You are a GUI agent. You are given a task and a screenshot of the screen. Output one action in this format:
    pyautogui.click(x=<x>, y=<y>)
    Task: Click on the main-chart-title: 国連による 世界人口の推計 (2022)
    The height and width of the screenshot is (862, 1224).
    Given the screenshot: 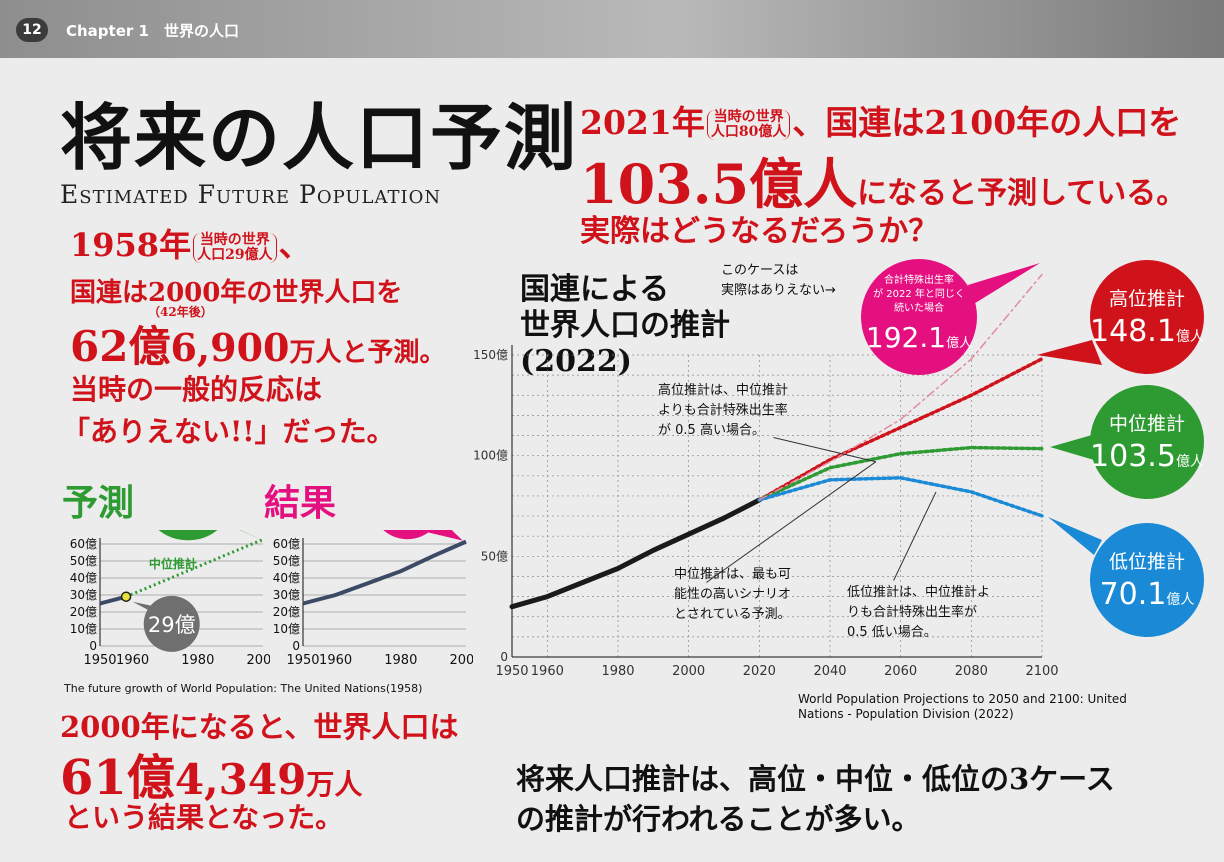 What is the action you would take?
    pyautogui.click(x=625, y=326)
    